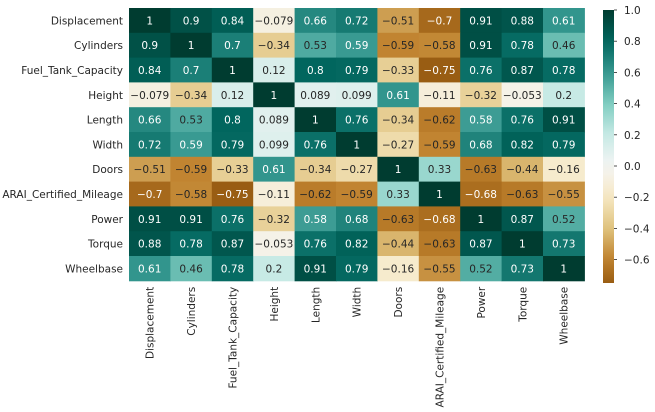  I want to click on cell-value-label: −0.34, so click(398, 121).